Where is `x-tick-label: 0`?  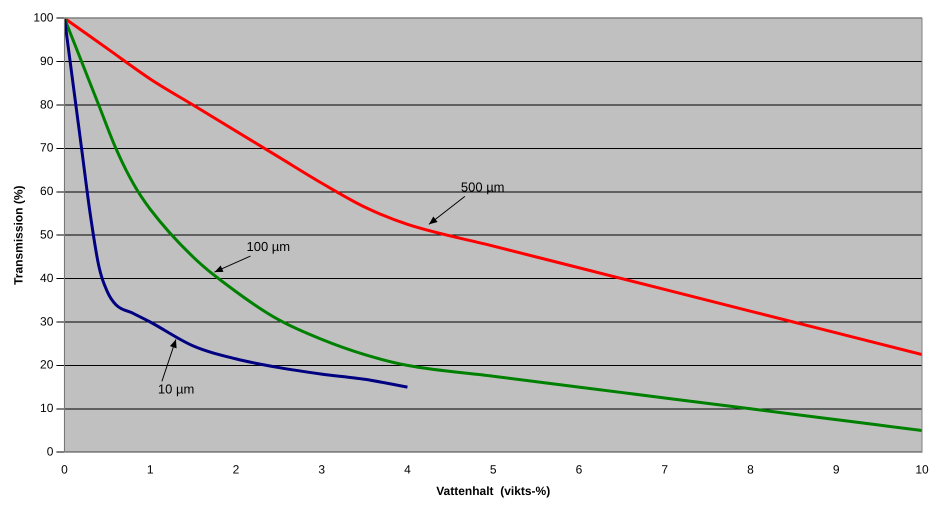 x-tick-label: 0 is located at coordinates (64, 469).